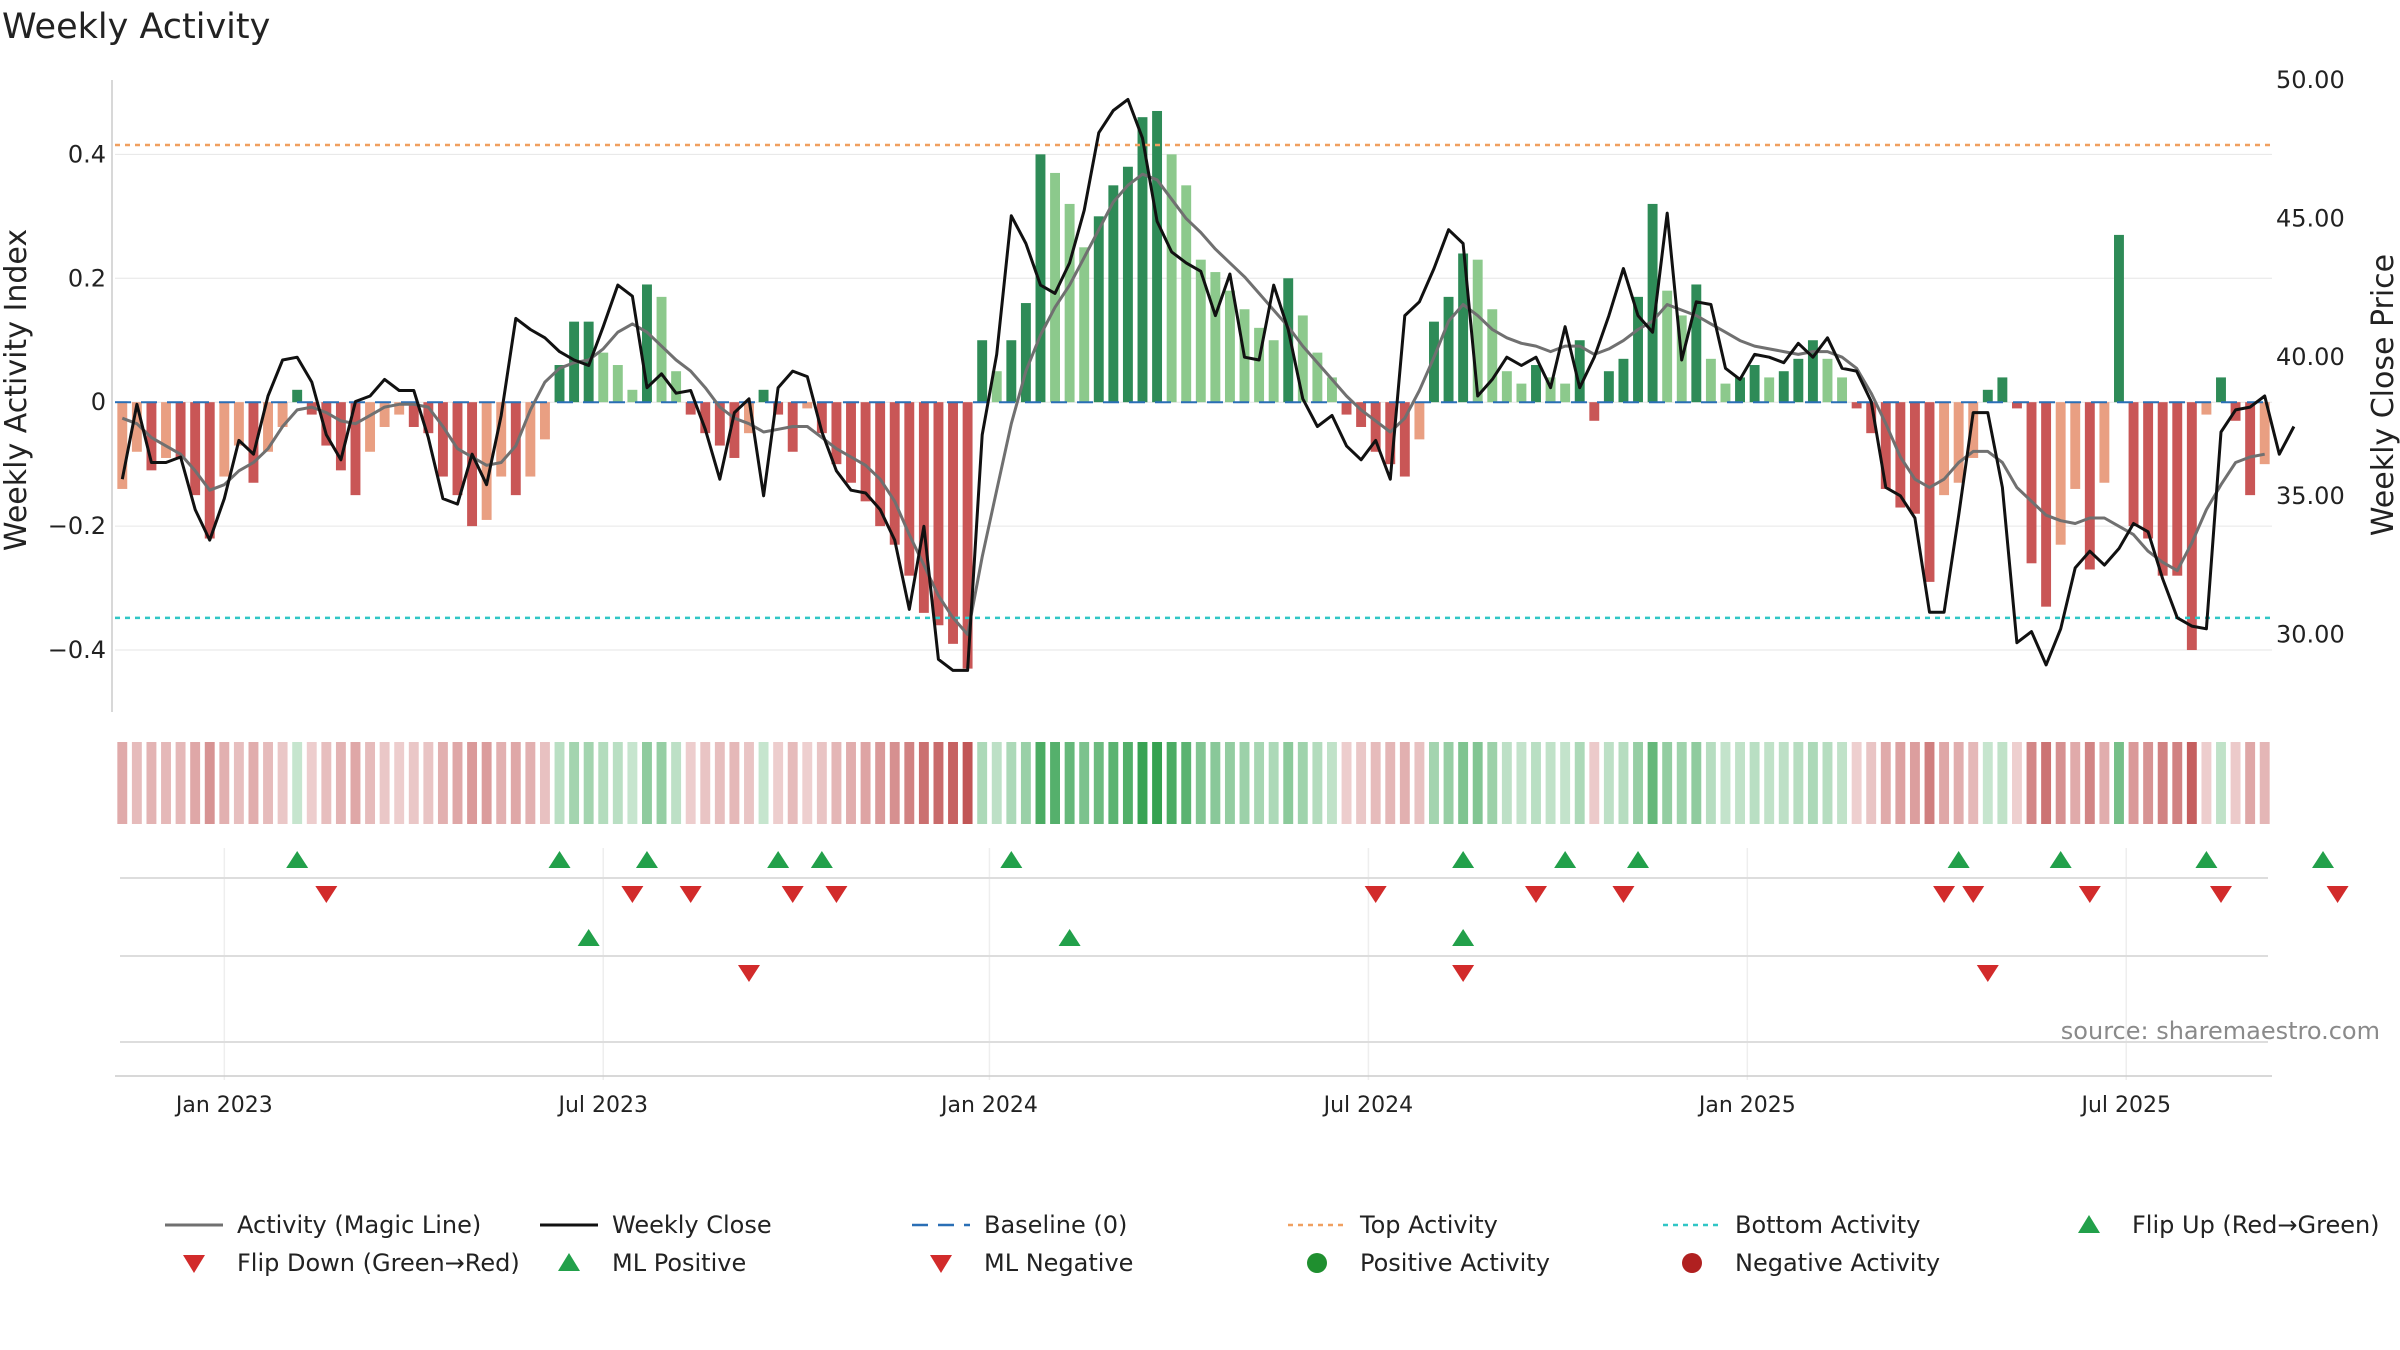  I want to click on right-tick-label-4: 30.00, so click(2310, 634).